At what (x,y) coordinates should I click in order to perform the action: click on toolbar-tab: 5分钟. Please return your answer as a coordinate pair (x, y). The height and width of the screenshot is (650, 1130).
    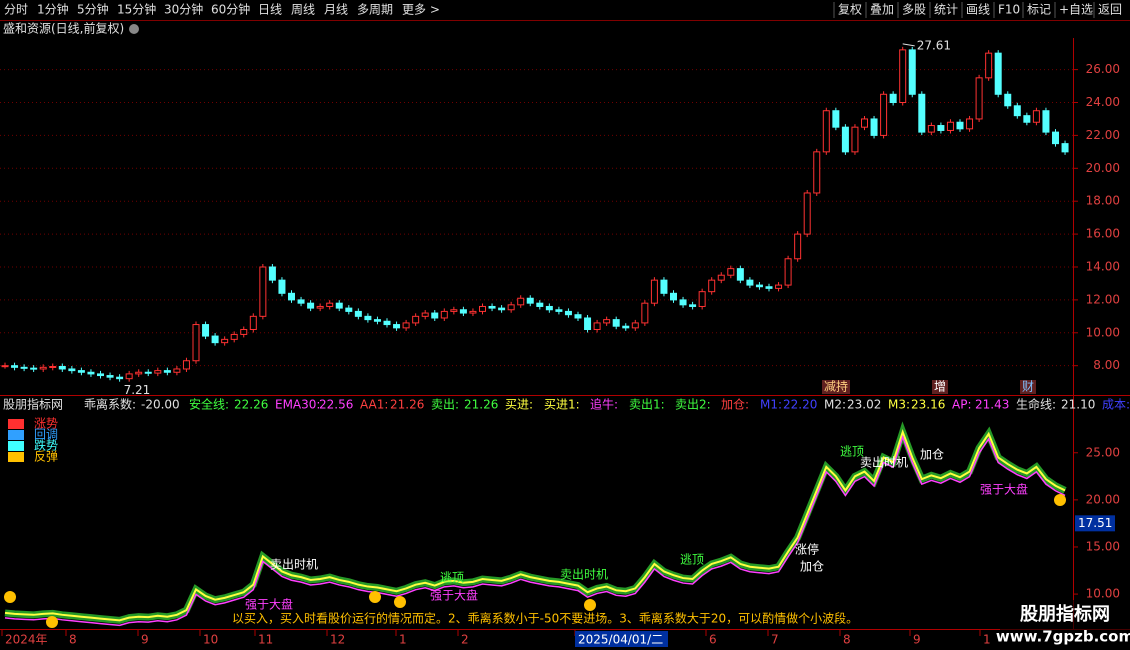
    Looking at the image, I should click on (93, 9).